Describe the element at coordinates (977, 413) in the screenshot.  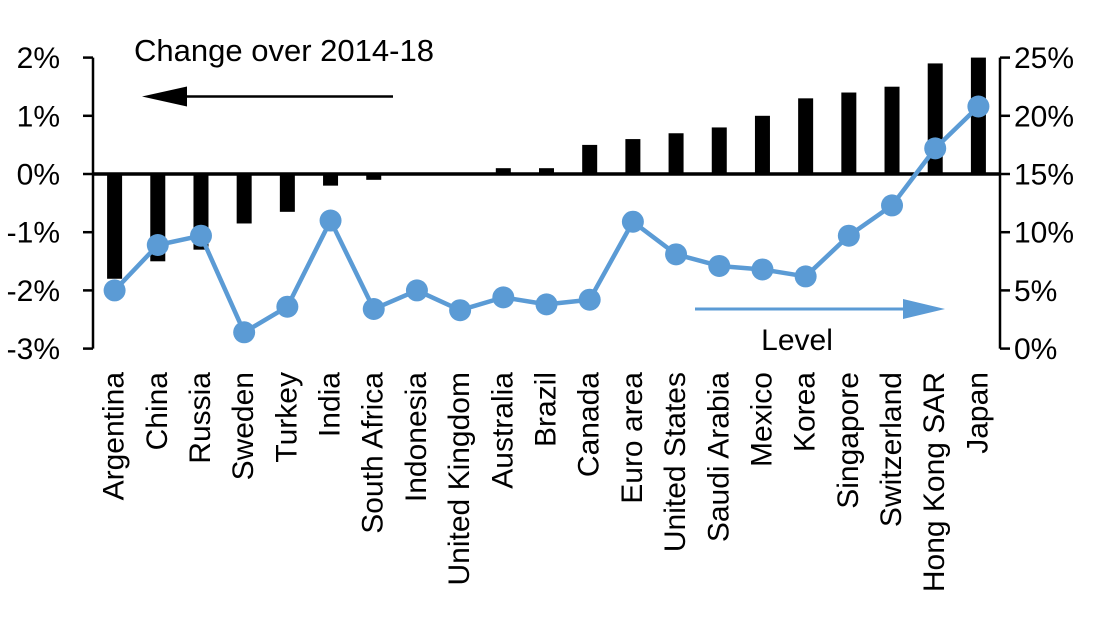
I see `x-axis-label-japan: Japan` at that location.